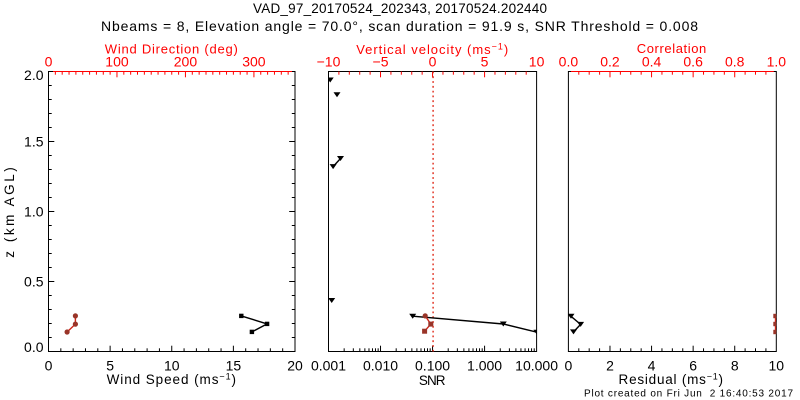 The width and height of the screenshot is (800, 400). I want to click on svg-text: 6, so click(693, 365).